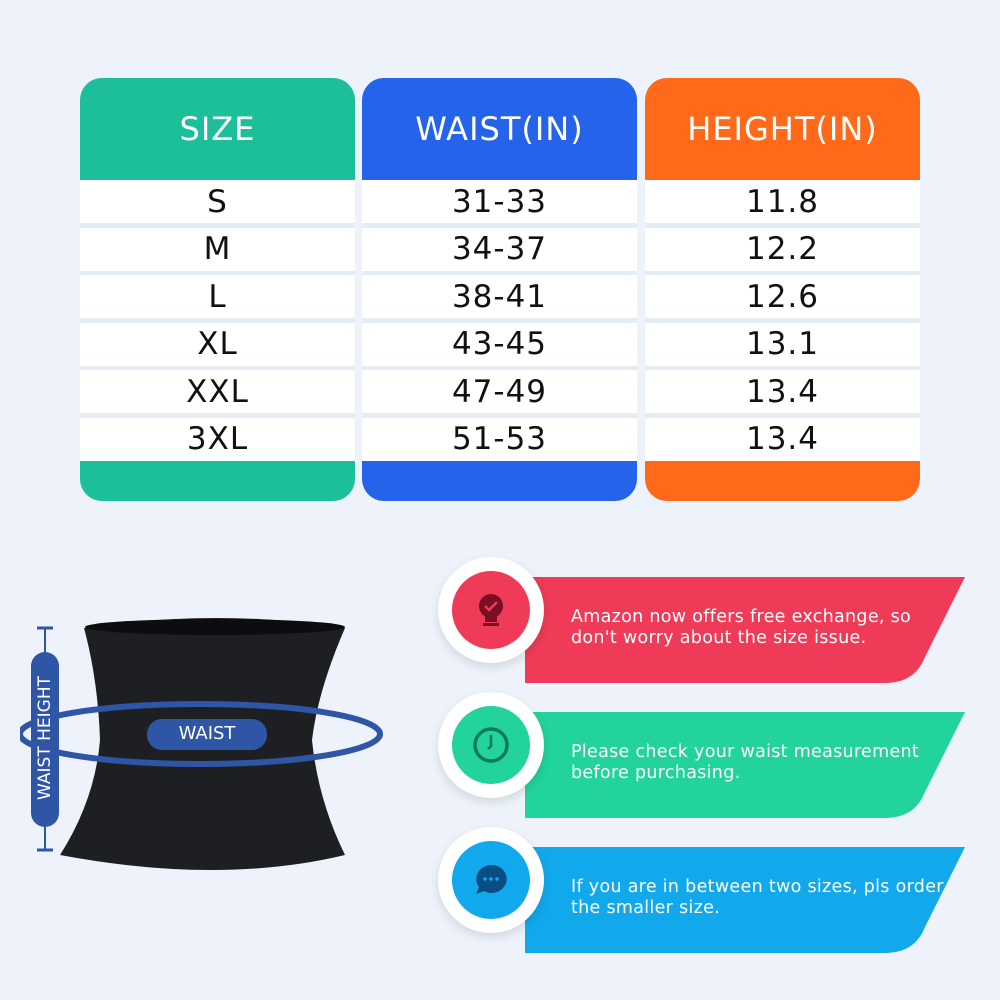 The height and width of the screenshot is (1000, 1000). I want to click on column-2: HEIGHT(IN) 11.8 12.2 12.6 13.1 13.4 13.4, so click(782, 289).